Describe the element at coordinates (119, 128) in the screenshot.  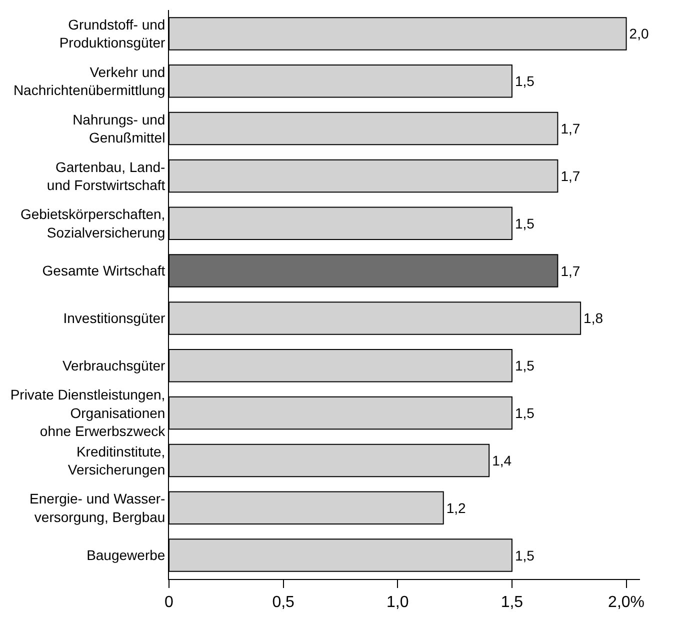
I see `y-tick-label: Nahrungs- und Genußmittel` at that location.